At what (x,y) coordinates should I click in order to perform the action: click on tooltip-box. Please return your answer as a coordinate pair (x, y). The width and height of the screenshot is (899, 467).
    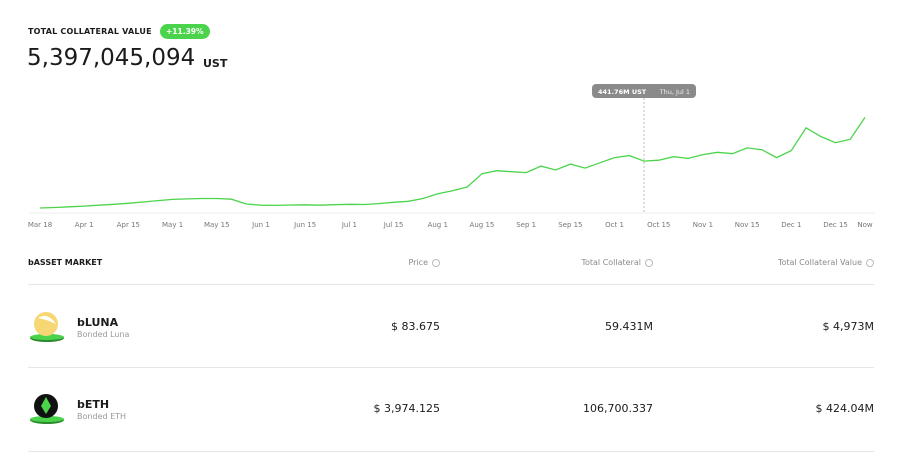
    Looking at the image, I should click on (644, 91).